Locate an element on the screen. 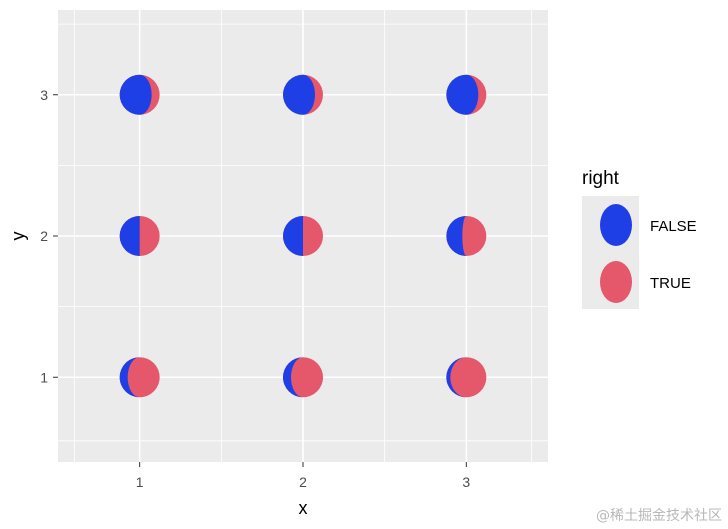 The image size is (728, 529). legend-label: TRUE is located at coordinates (670, 283).